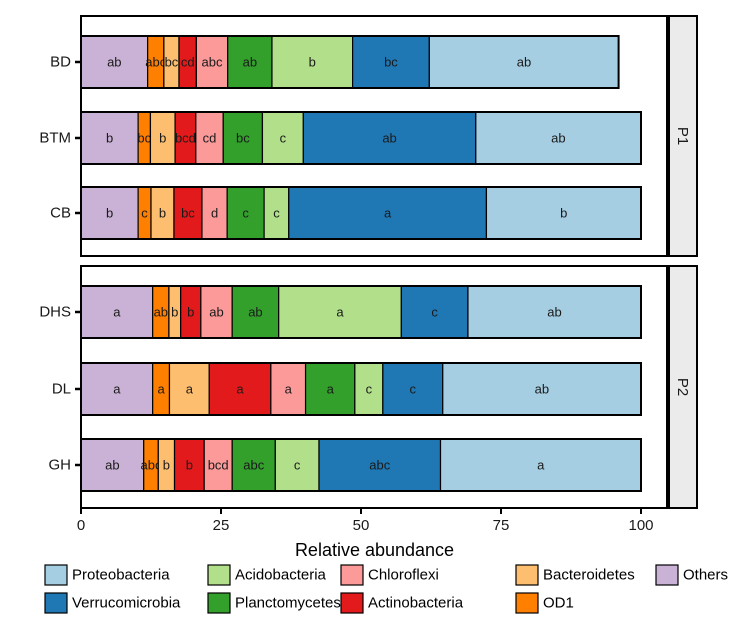  Describe the element at coordinates (589, 575) in the screenshot. I see `legend-label: Bacteroidetes` at that location.